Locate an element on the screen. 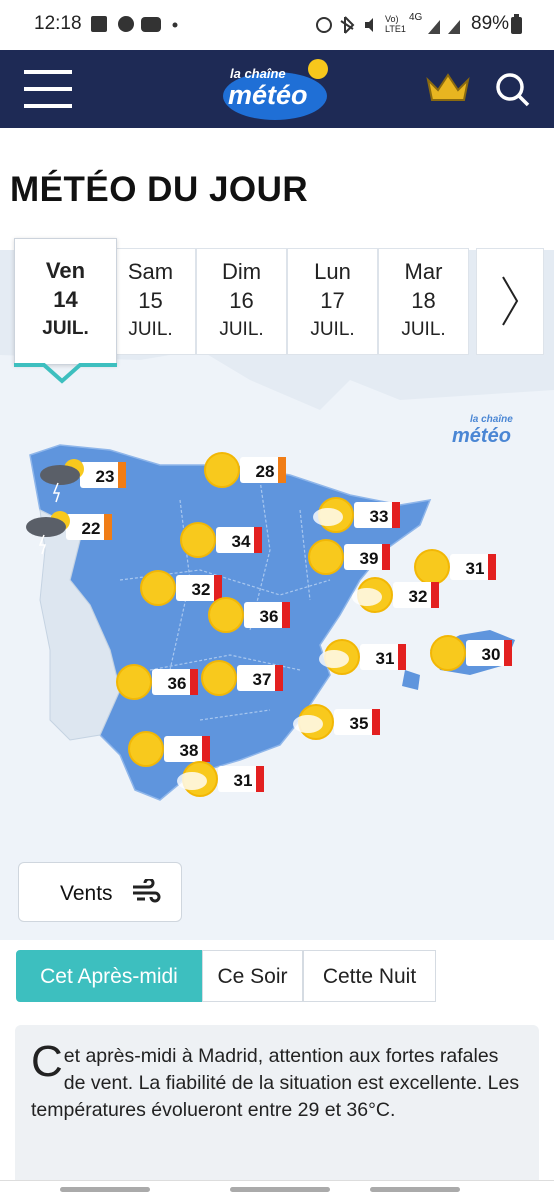  day-name: Sam is located at coordinates (150, 271).